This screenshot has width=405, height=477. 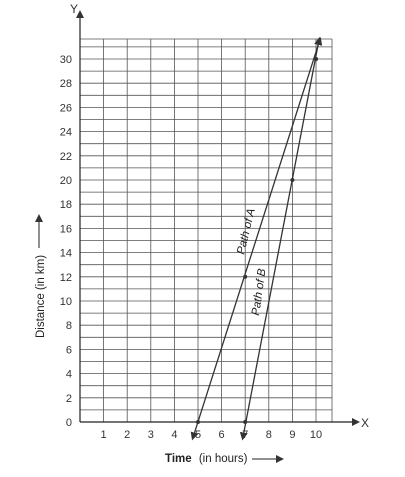 What do you see at coordinates (66, 229) in the screenshot?
I see `y-tick-label: 16` at bounding box center [66, 229].